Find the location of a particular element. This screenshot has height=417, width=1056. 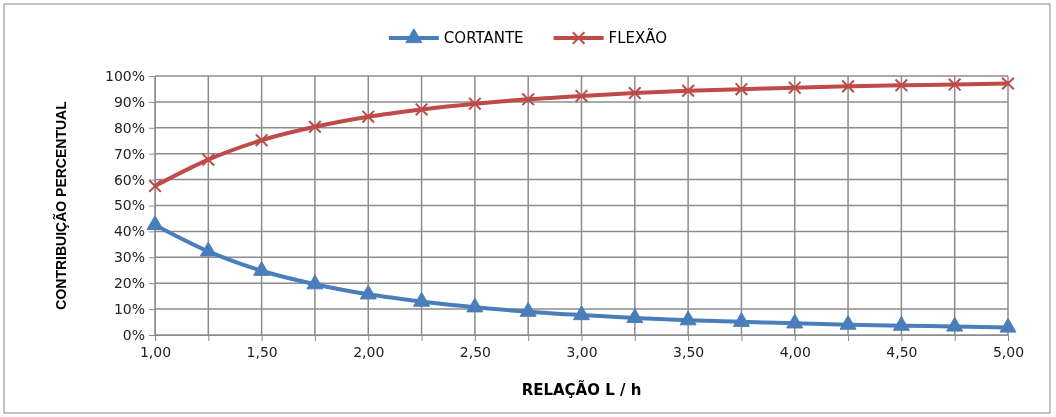

x-tick-label: 1,00 is located at coordinates (155, 351).